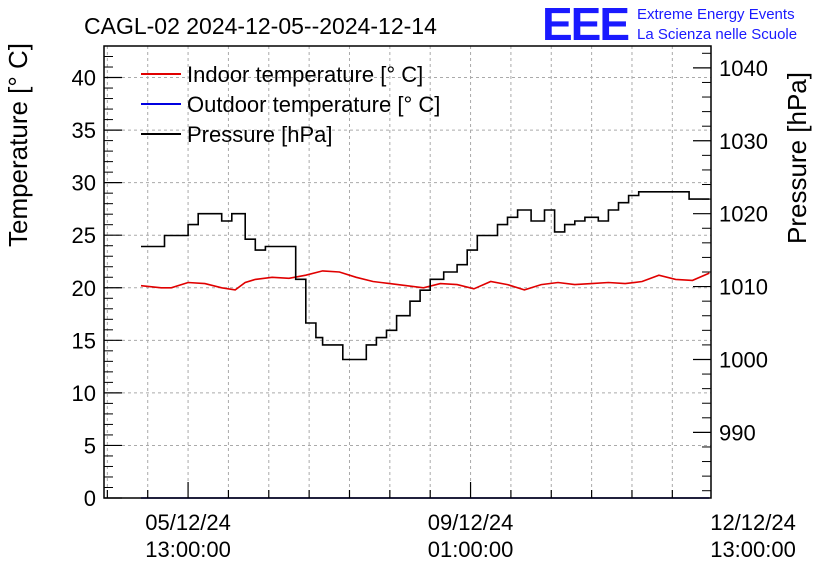 This screenshot has height=572, width=836. Describe the element at coordinates (90, 445) in the screenshot. I see `y-tick-label: 5` at that location.